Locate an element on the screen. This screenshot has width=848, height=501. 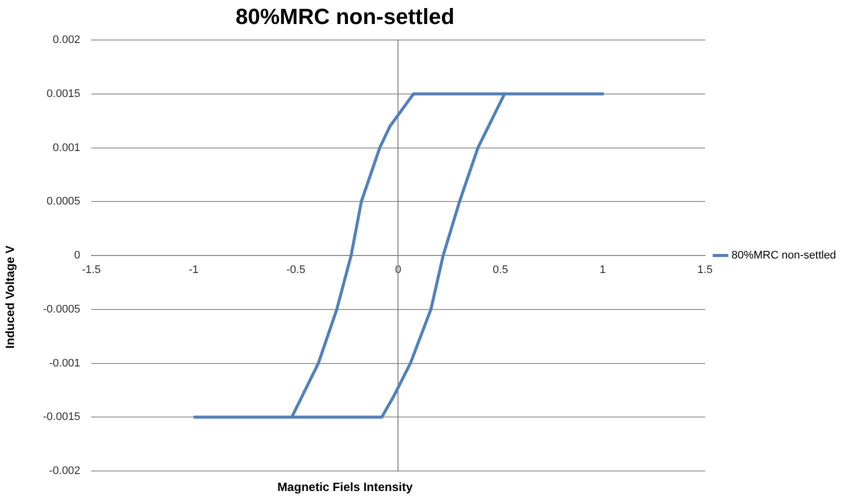
y-tick-label: 0.002 is located at coordinates (66, 40).